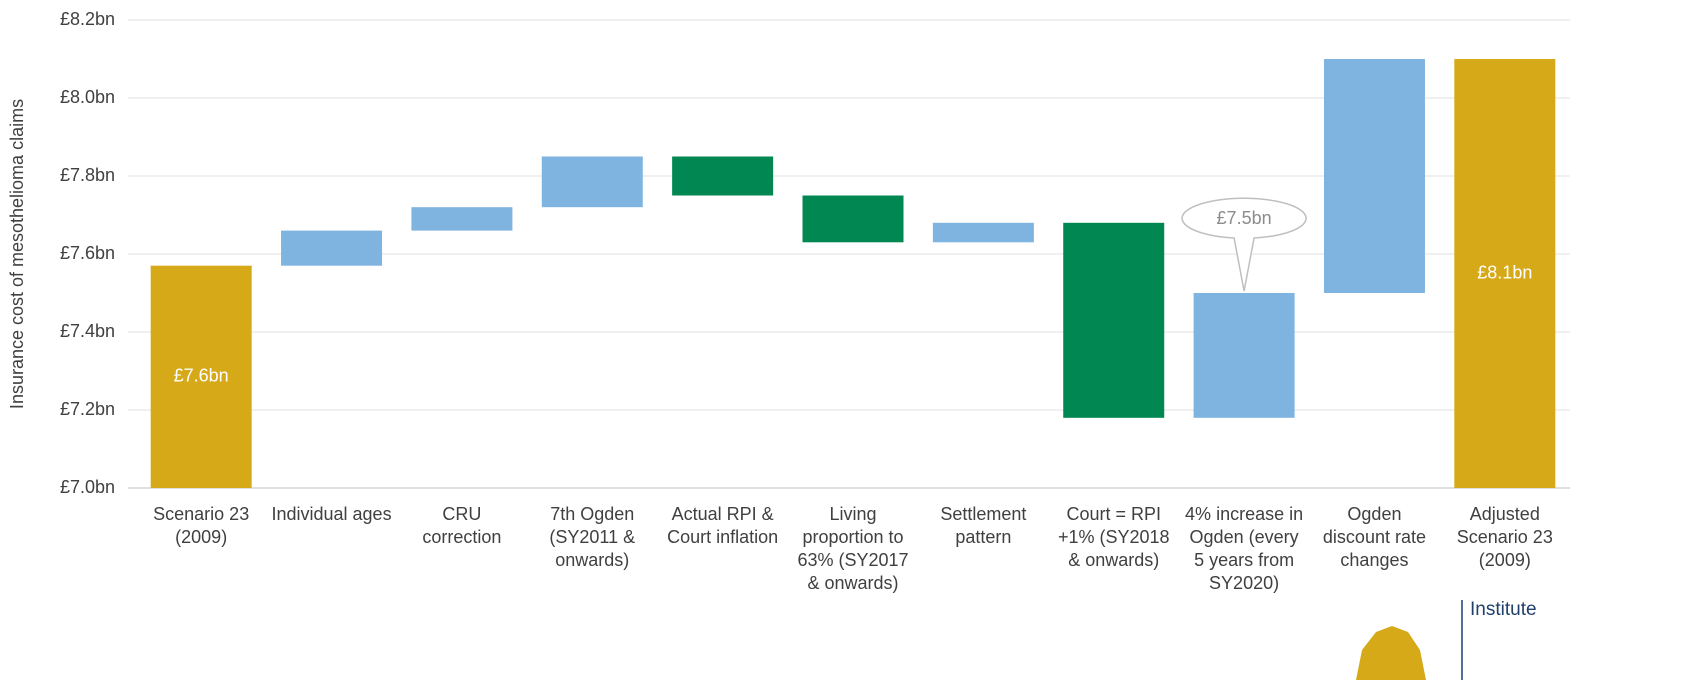 The width and height of the screenshot is (1704, 680). I want to click on y-tick-label: £7.2bn, so click(87, 409).